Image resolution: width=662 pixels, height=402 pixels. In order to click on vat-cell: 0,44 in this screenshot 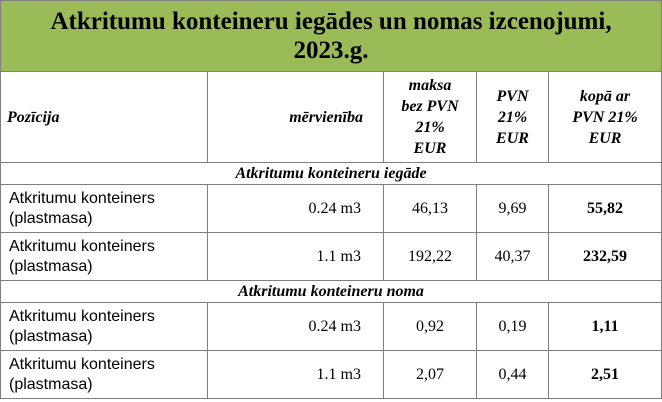, I will do `click(512, 374)`.